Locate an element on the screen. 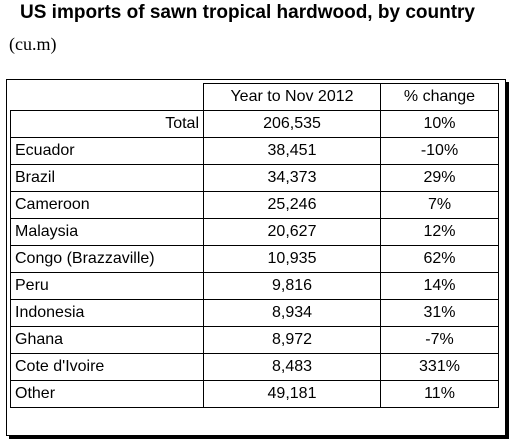  change-cell: 31% is located at coordinates (439, 313).